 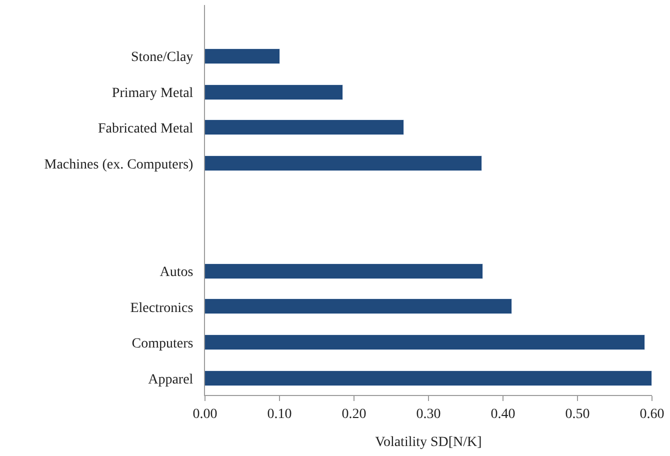 I want to click on y-tick-label: Machines (ex. Computers), so click(x=119, y=165).